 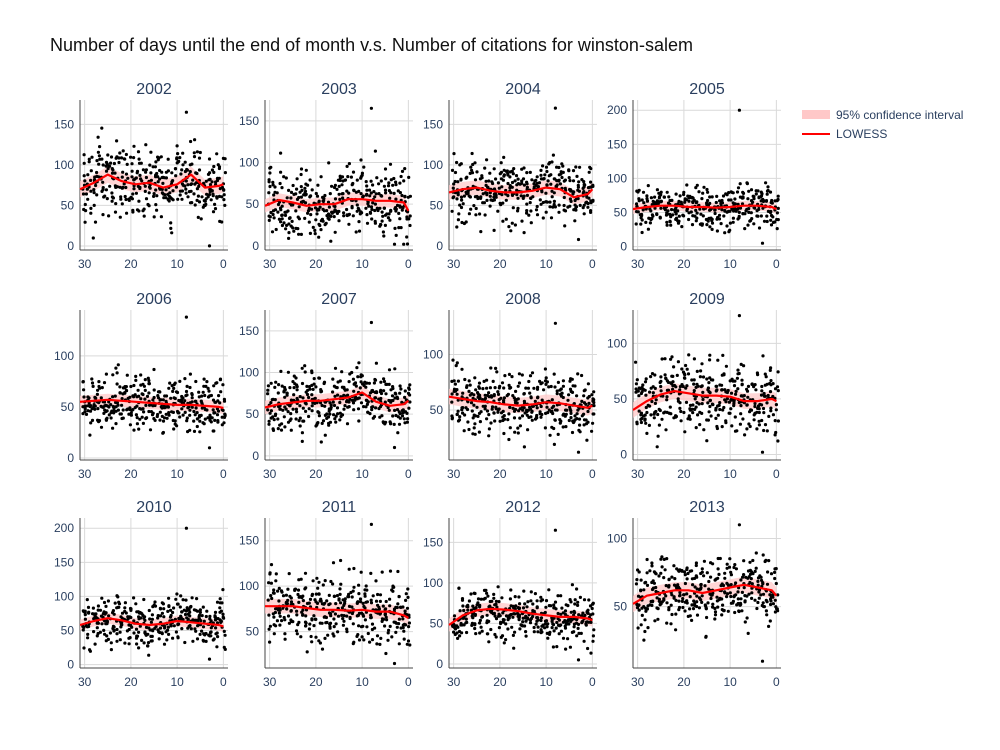 What do you see at coordinates (882, 124) in the screenshot?
I see `legend: 95% confidence interval LOWESS` at bounding box center [882, 124].